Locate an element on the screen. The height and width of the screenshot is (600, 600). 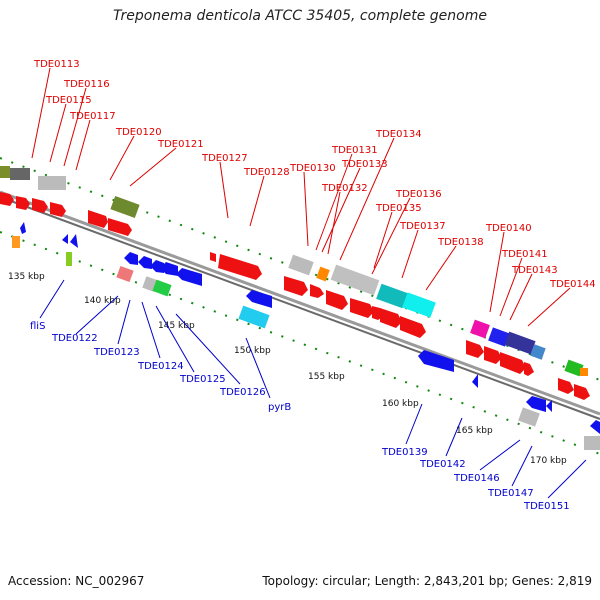
gene-navy is located at coordinates (520, 343).